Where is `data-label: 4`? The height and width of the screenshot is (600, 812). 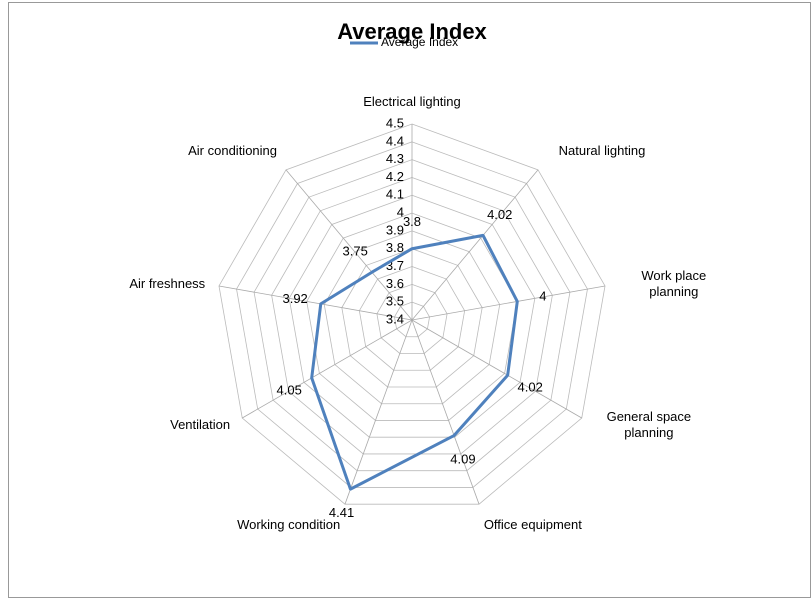
data-label: 4 is located at coordinates (542, 295).